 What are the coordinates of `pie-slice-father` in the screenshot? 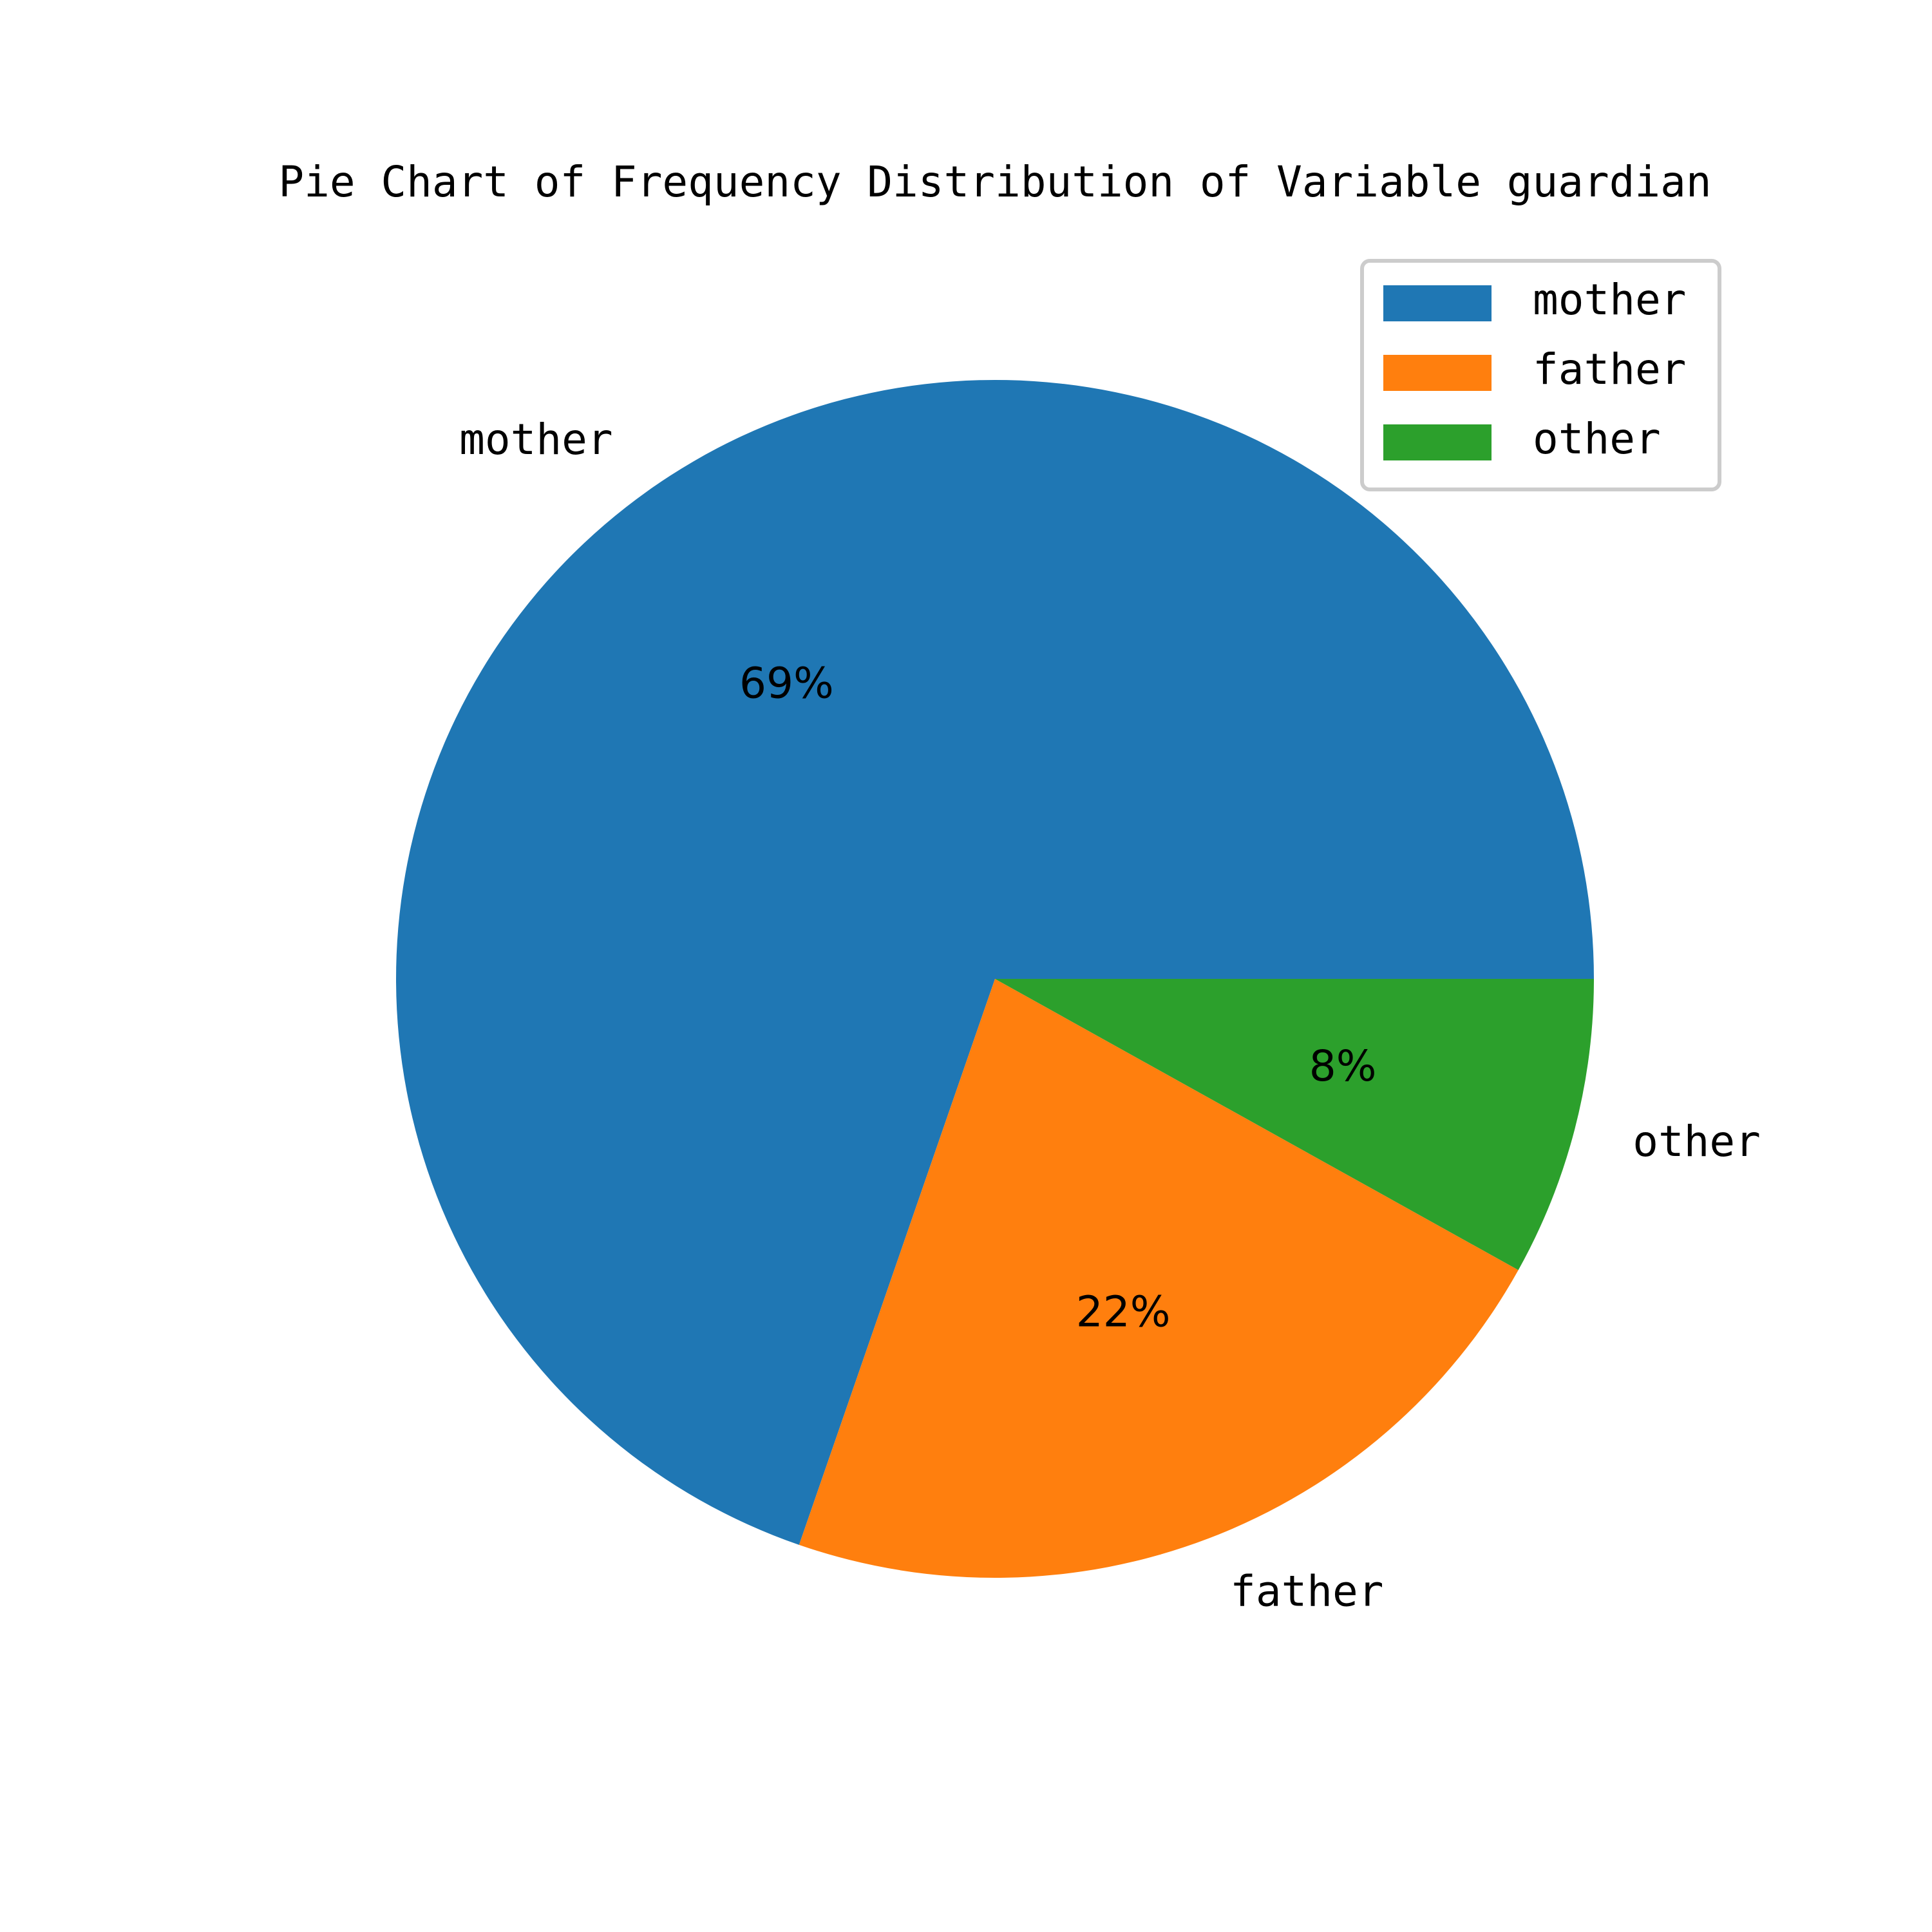 It's located at (1159, 1278).